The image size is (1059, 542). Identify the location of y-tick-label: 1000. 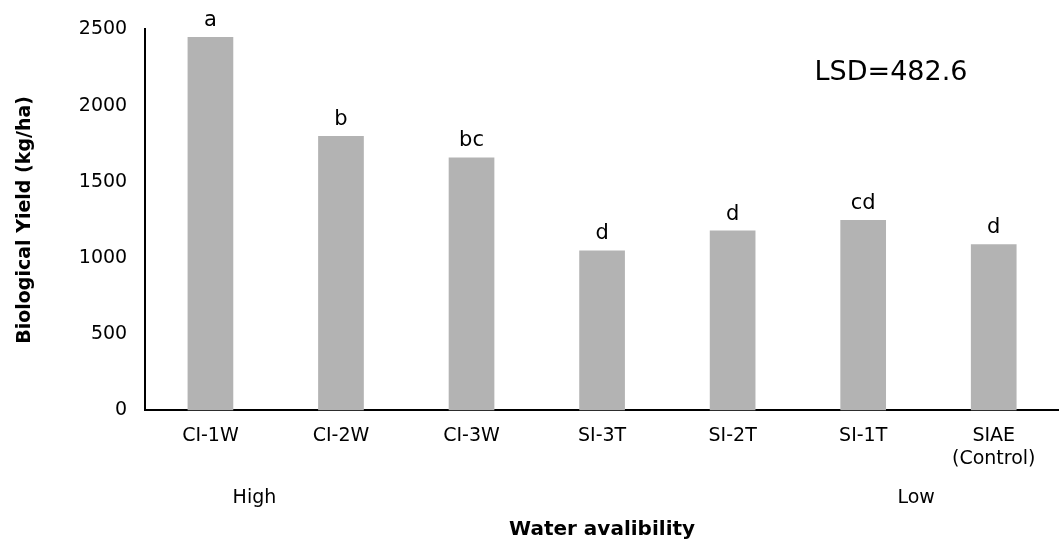
(103, 255).